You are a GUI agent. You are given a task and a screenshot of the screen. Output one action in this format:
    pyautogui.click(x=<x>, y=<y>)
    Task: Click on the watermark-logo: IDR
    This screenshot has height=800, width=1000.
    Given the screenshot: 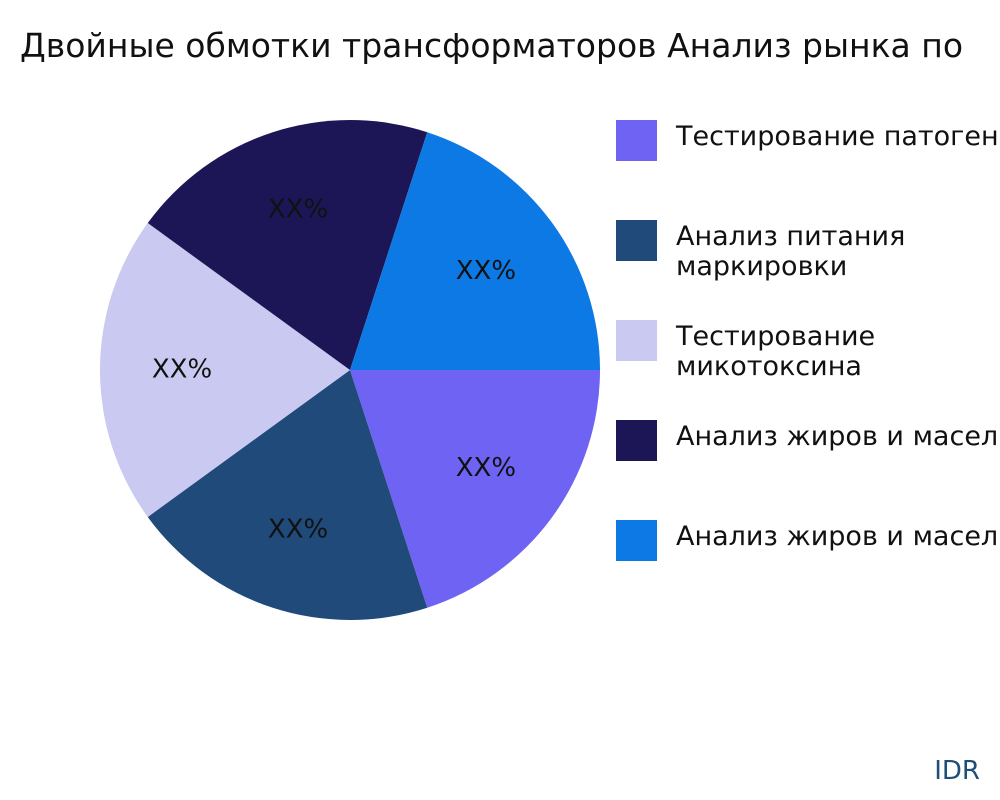 What is the action you would take?
    pyautogui.click(x=957, y=771)
    